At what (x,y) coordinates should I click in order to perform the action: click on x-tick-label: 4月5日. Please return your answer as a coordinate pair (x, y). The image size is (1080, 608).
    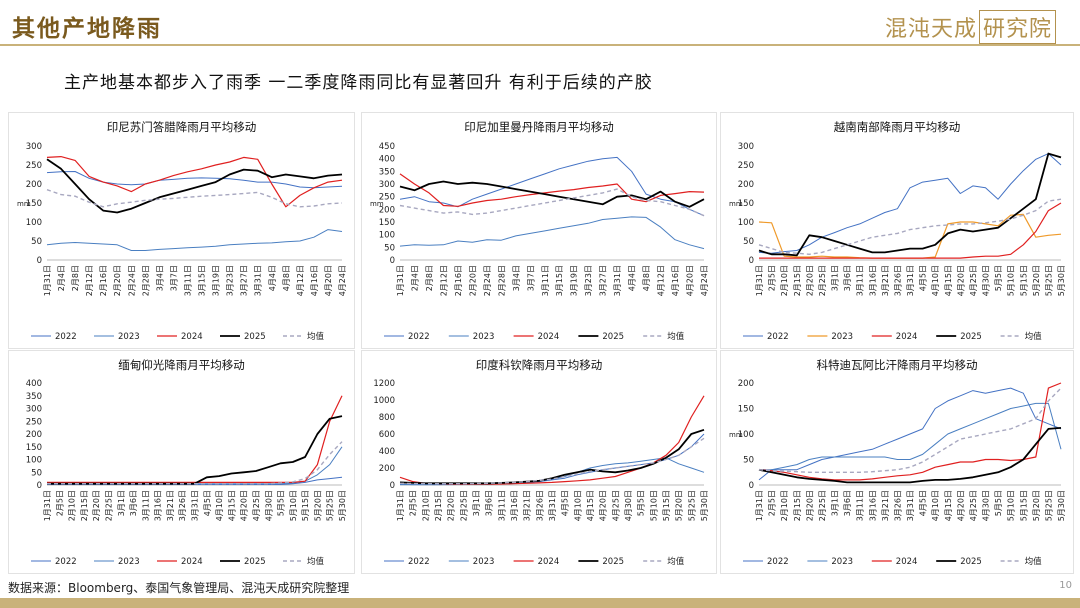
    Looking at the image, I should click on (207, 503).